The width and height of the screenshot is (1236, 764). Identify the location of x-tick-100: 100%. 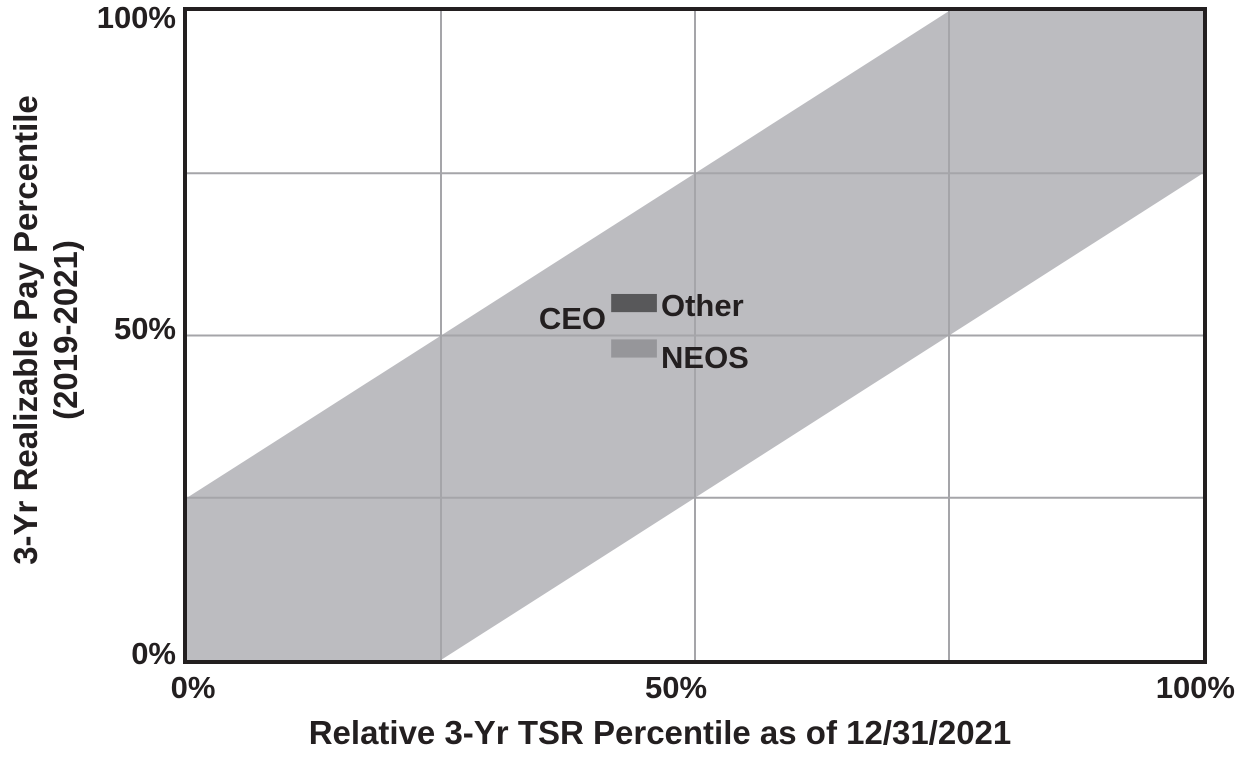
(1195, 687).